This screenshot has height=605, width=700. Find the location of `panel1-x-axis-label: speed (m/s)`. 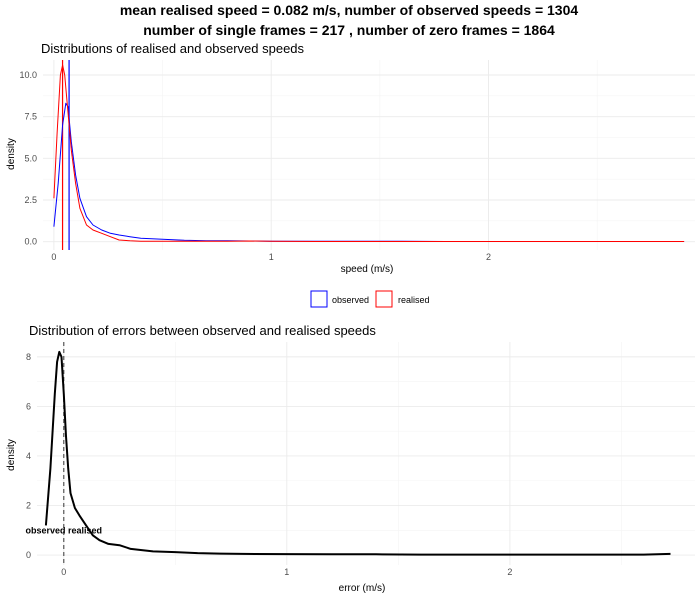

panel1-x-axis-label: speed (m/s) is located at coordinates (367, 269).